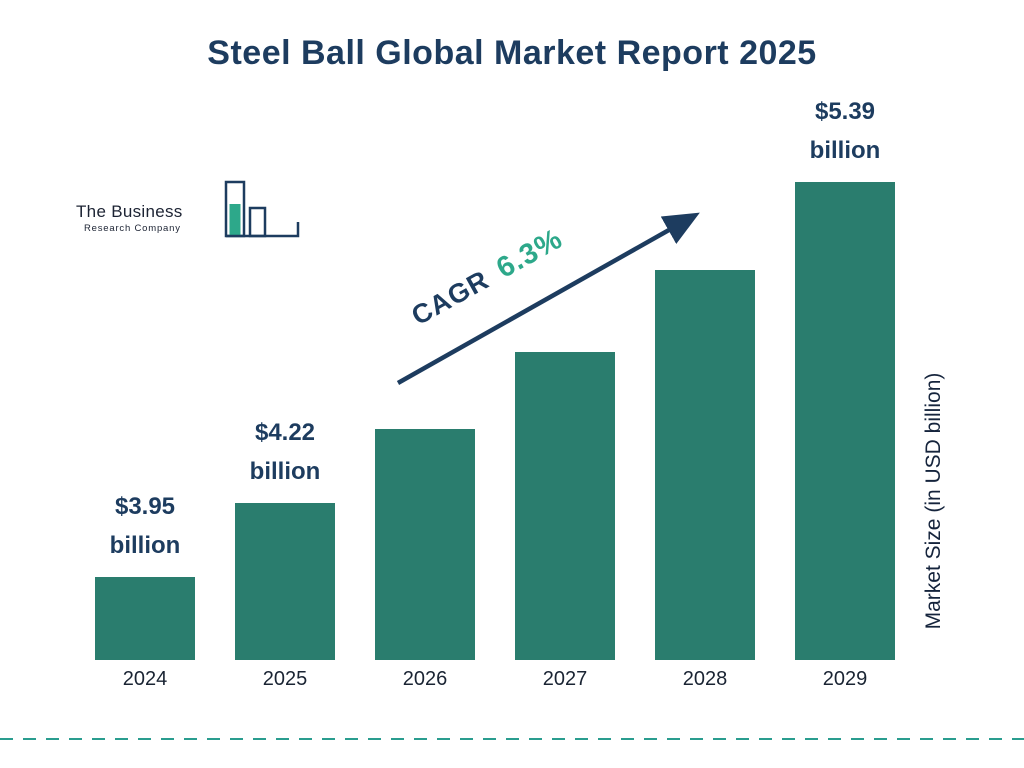  What do you see at coordinates (285, 452) in the screenshot?
I see `value-label-2025: $4.22 billion` at bounding box center [285, 452].